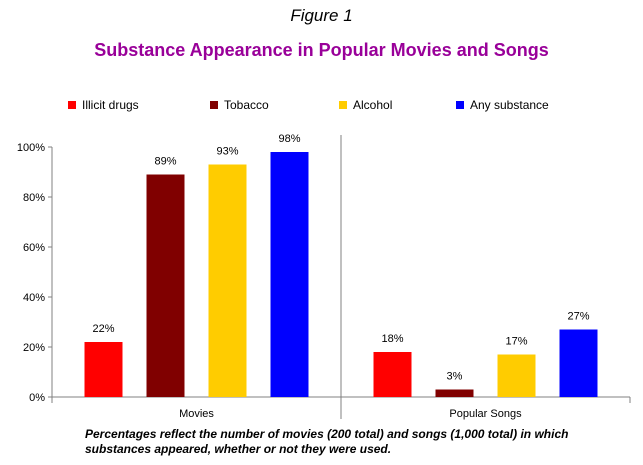  I want to click on bar-value-label-1-3: 27%, so click(578, 317).